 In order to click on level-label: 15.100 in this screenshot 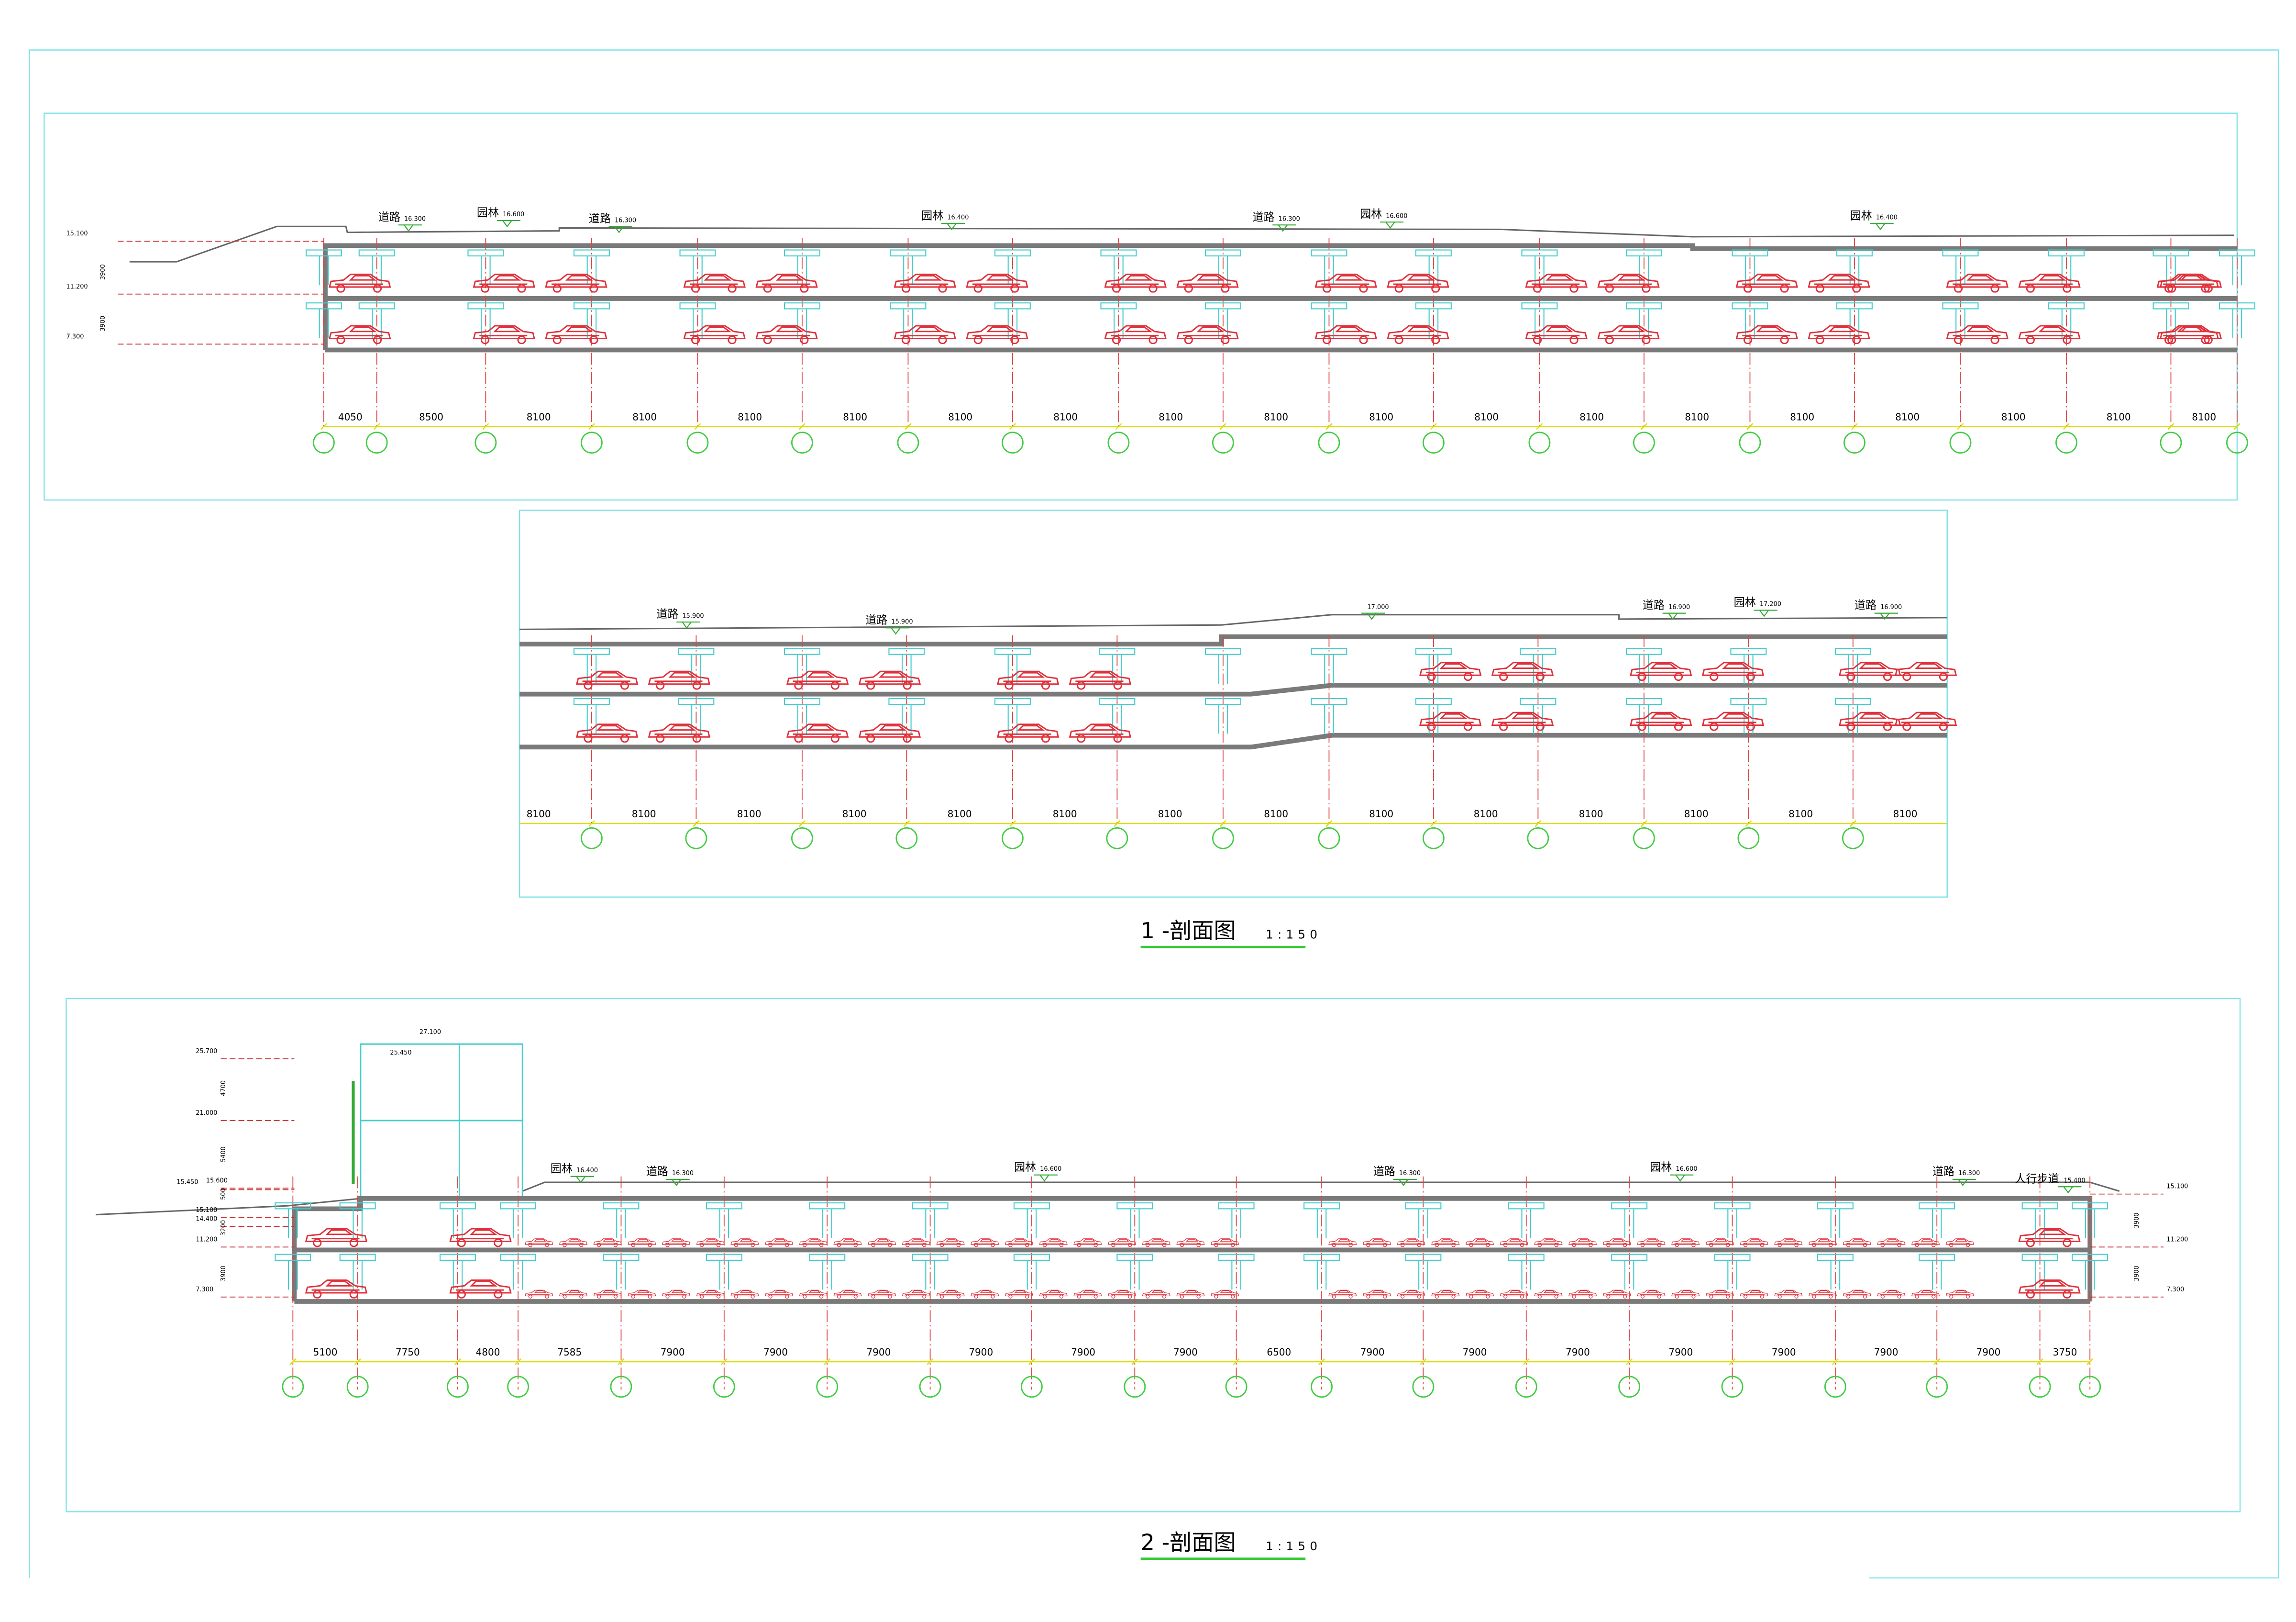, I will do `click(207, 1210)`.